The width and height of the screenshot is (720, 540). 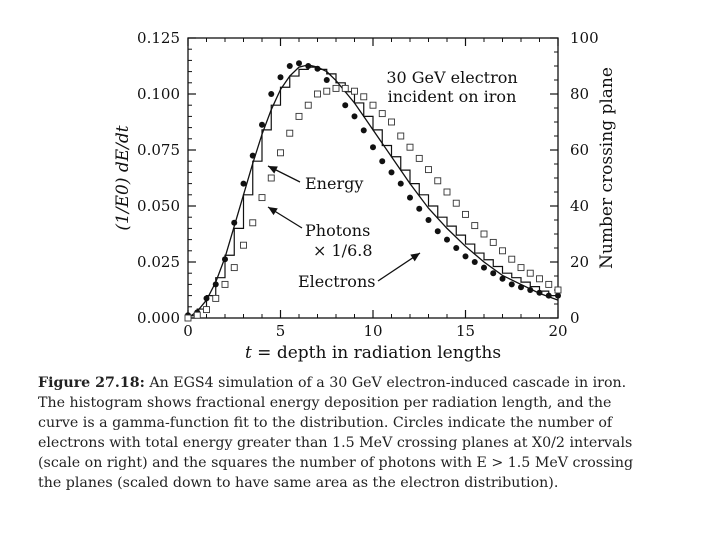 What do you see at coordinates (372, 331) in the screenshot?
I see `x-tick-label: 10` at bounding box center [372, 331].